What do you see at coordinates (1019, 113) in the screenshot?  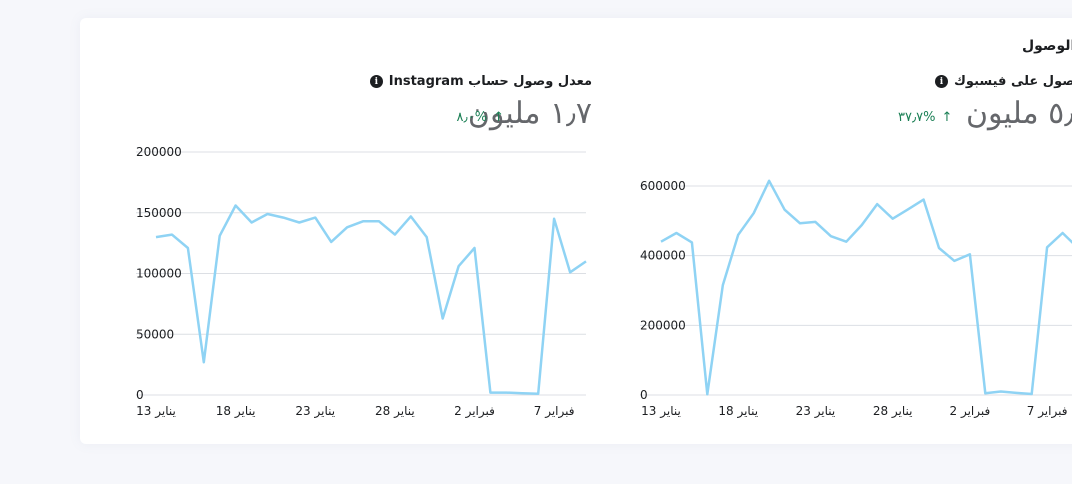 I see `facebook-reach-value: ٥٫٢ مليون` at bounding box center [1019, 113].